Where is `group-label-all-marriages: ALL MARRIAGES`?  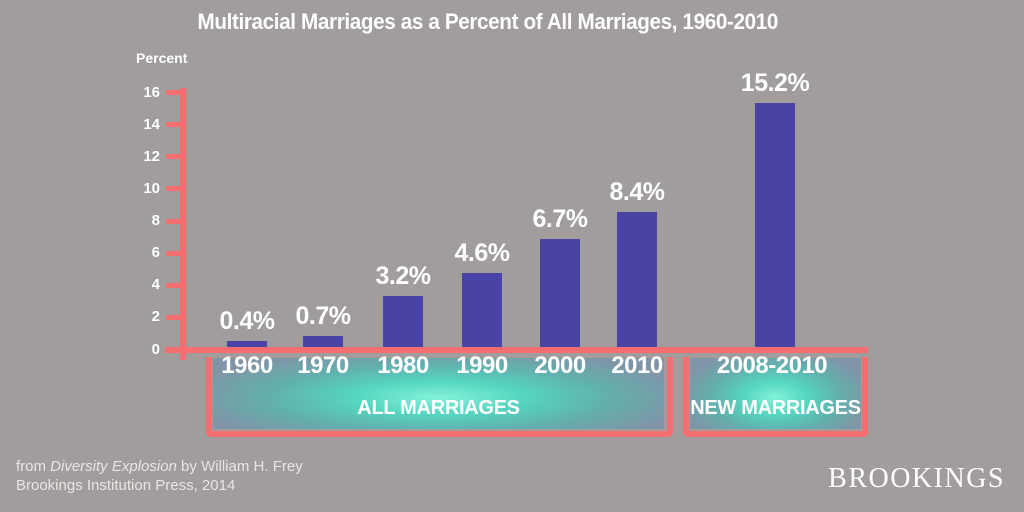 group-label-all-marriages: ALL MARRIAGES is located at coordinates (438, 408).